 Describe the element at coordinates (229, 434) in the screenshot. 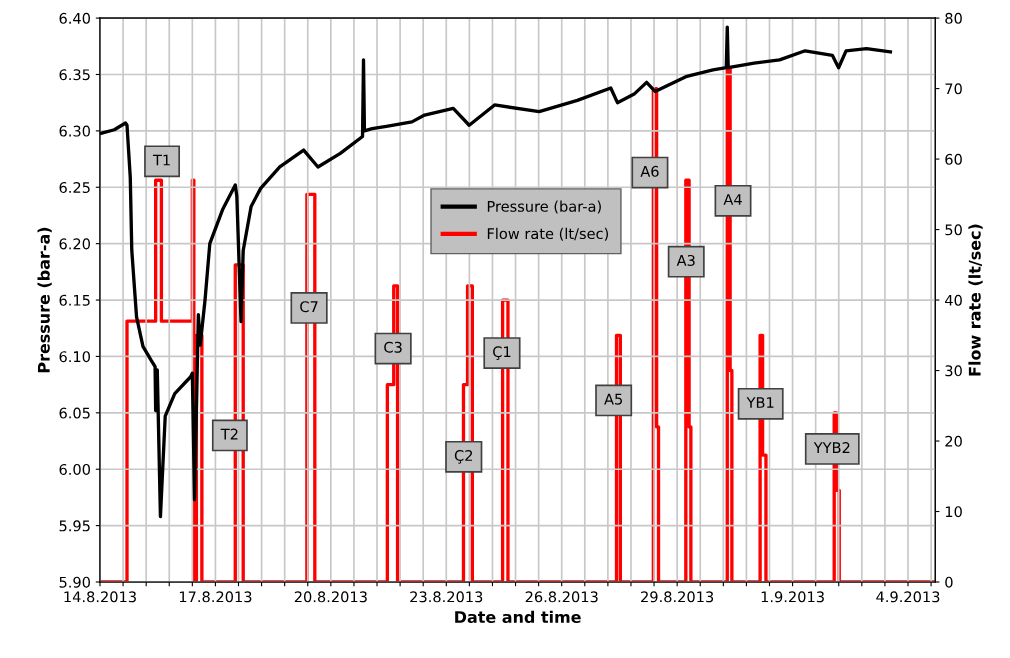

I see `annotation: T2` at that location.